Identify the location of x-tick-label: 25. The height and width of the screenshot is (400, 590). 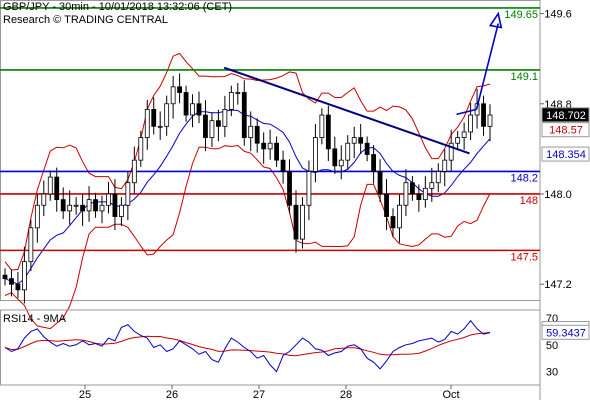
(85, 394).